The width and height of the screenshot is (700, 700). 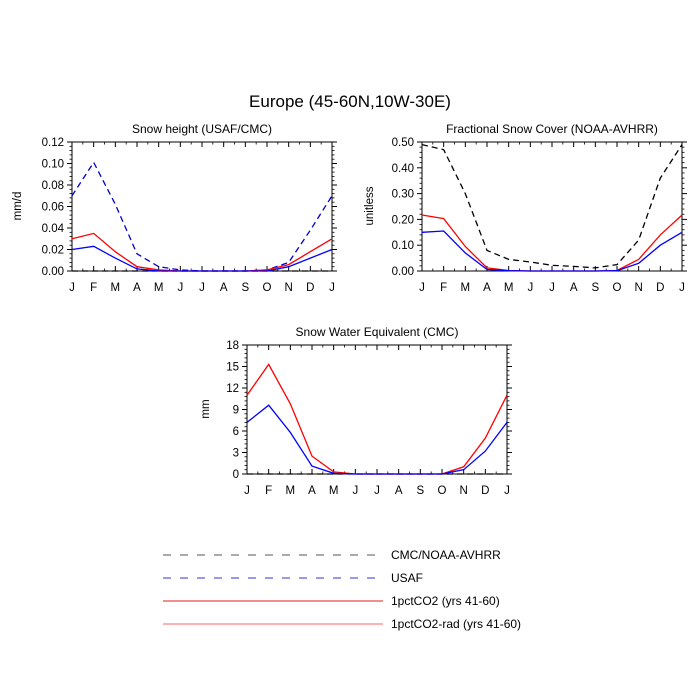 What do you see at coordinates (267, 288) in the screenshot?
I see `snow-height-xtick-label: O` at bounding box center [267, 288].